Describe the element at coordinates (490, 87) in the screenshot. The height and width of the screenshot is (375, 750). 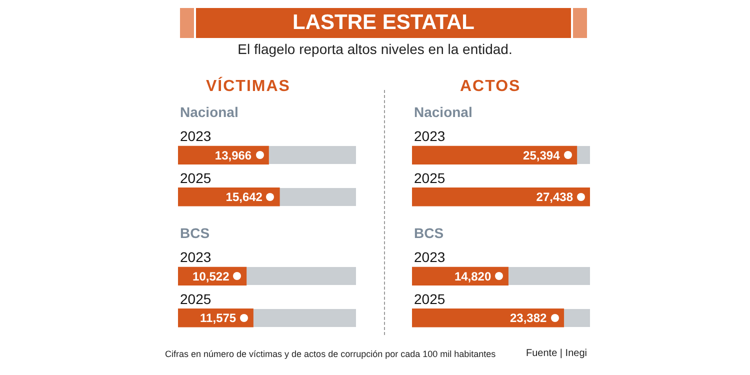
I see `chart-title: ACTOS` at that location.